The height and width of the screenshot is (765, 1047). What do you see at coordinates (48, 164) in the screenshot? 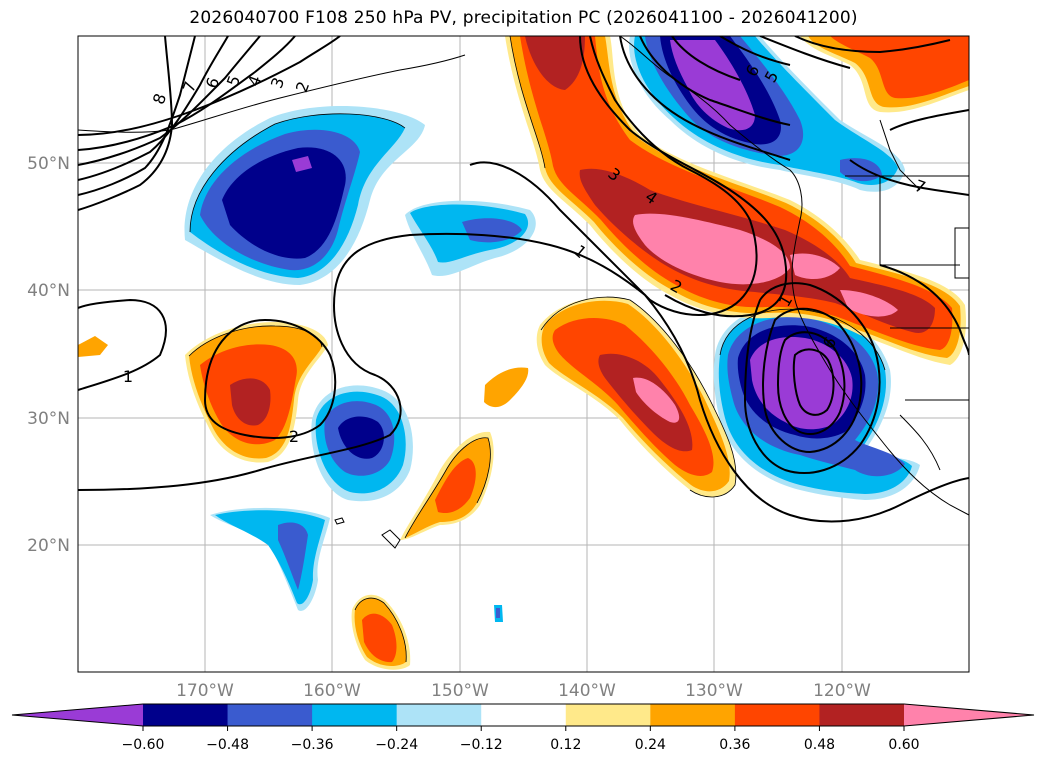
I see `lat-tick-label: 50°N` at bounding box center [48, 164].